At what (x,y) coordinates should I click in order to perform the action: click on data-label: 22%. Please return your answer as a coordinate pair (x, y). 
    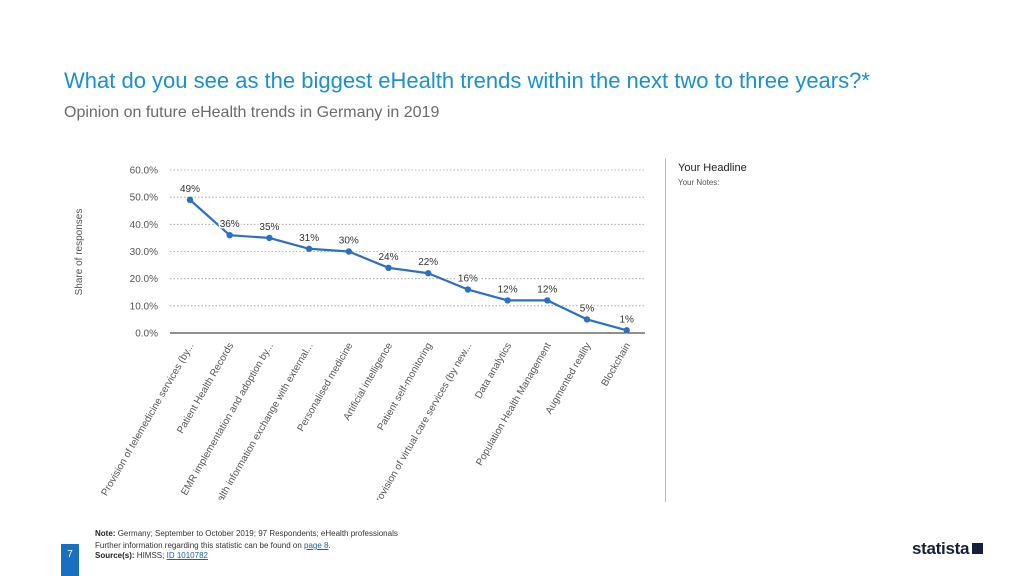
    Looking at the image, I should click on (428, 262).